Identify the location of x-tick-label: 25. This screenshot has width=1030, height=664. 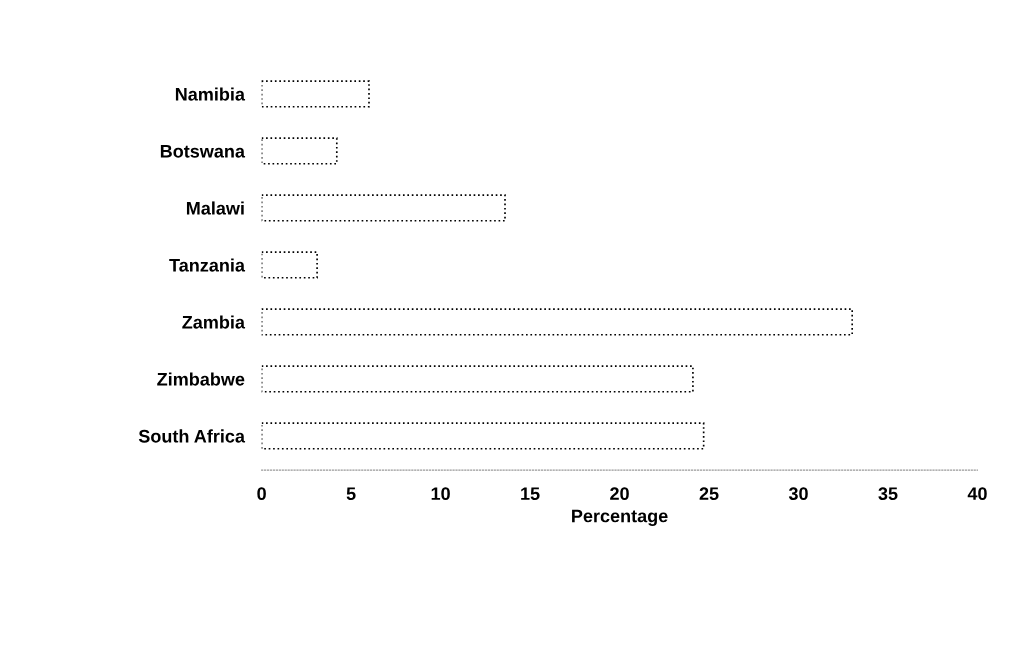
(709, 494).